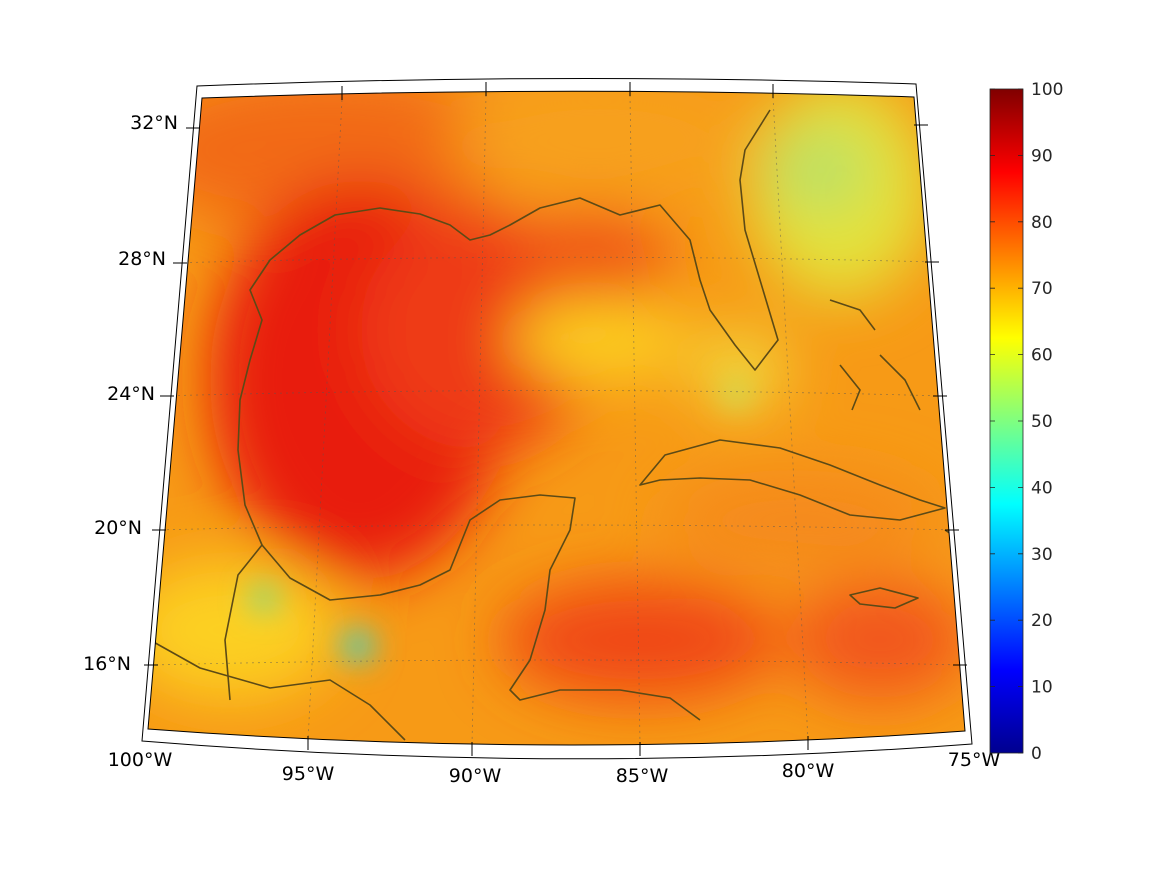 This screenshot has width=1167, height=875. I want to click on jamaica-outline, so click(884, 598).